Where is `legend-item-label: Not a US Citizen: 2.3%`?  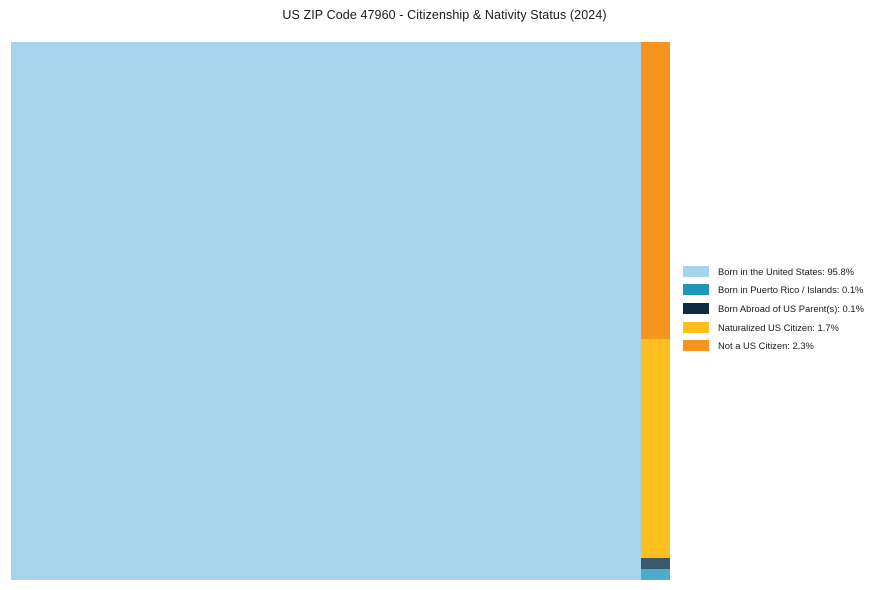
legend-item-label: Not a US Citizen: 2.3% is located at coordinates (766, 346).